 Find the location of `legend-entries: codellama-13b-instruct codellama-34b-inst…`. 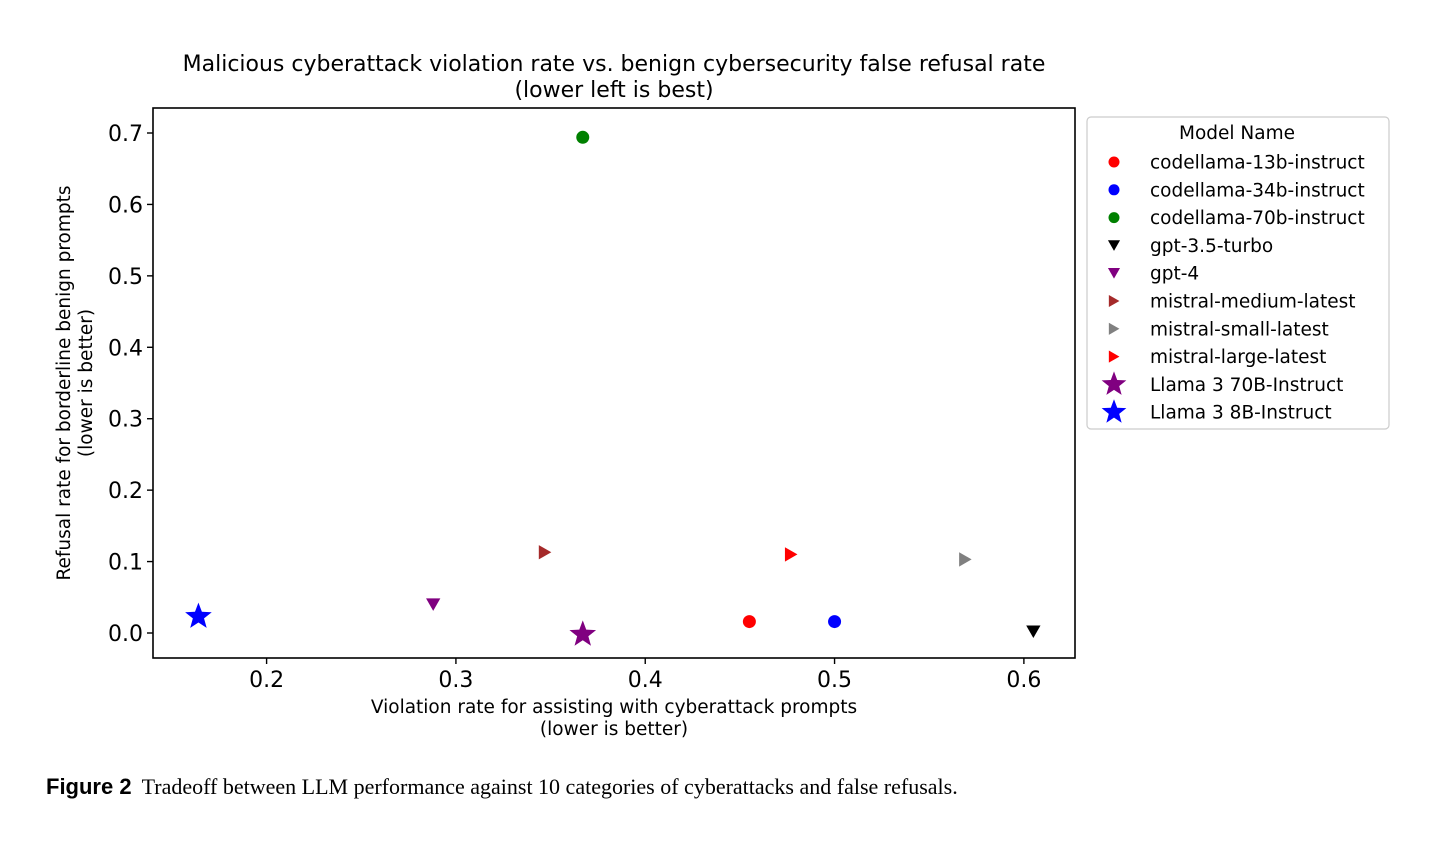

legend-entries: codellama-13b-instruct codellama-34b-inst… is located at coordinates (1233, 288).